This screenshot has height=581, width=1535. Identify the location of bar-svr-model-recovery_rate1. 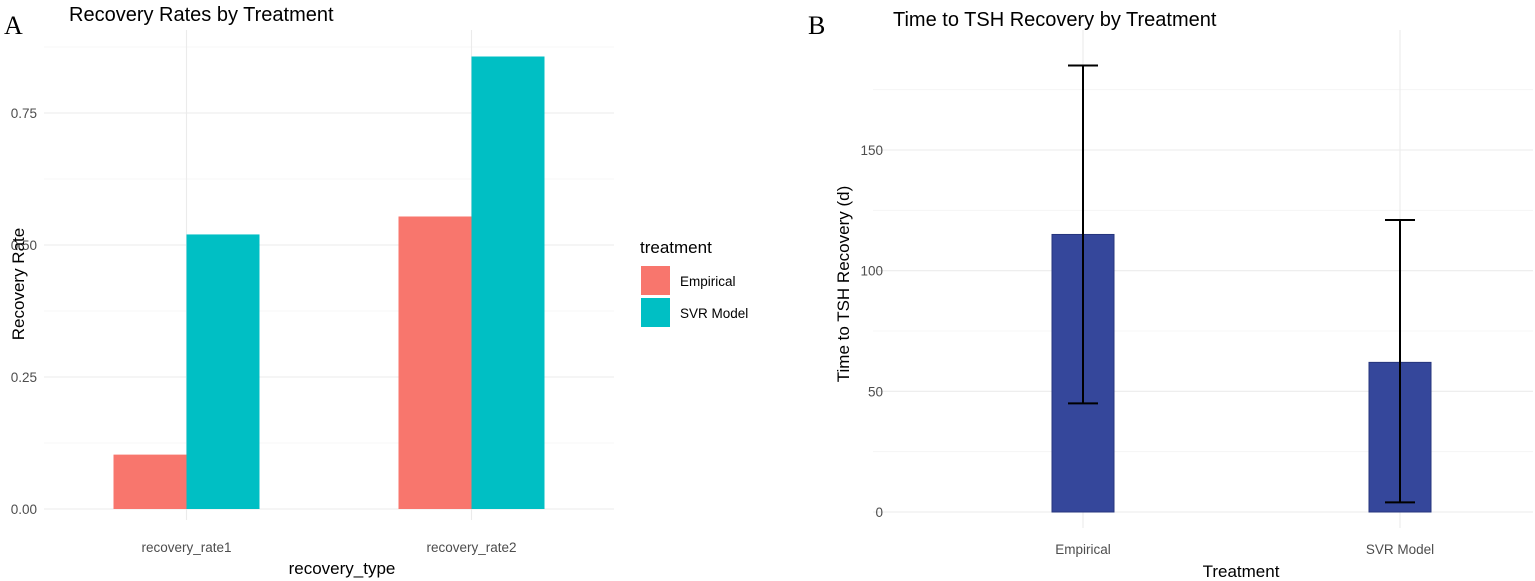
(223, 371).